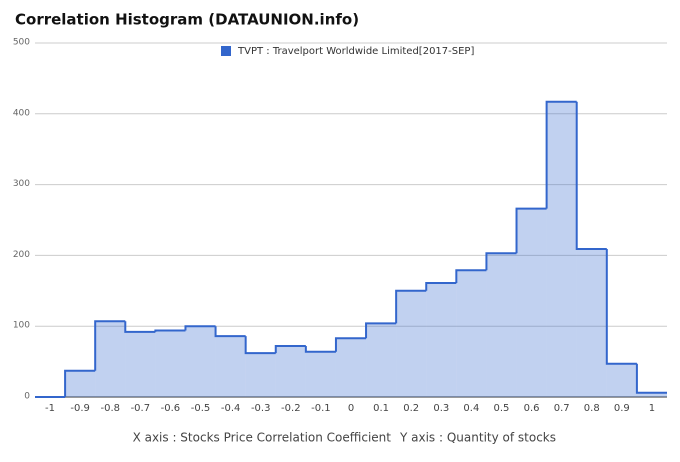  What do you see at coordinates (187, 20) in the screenshot?
I see `chart-title: Correlation Histogram (DATAUNION.info)` at bounding box center [187, 20].